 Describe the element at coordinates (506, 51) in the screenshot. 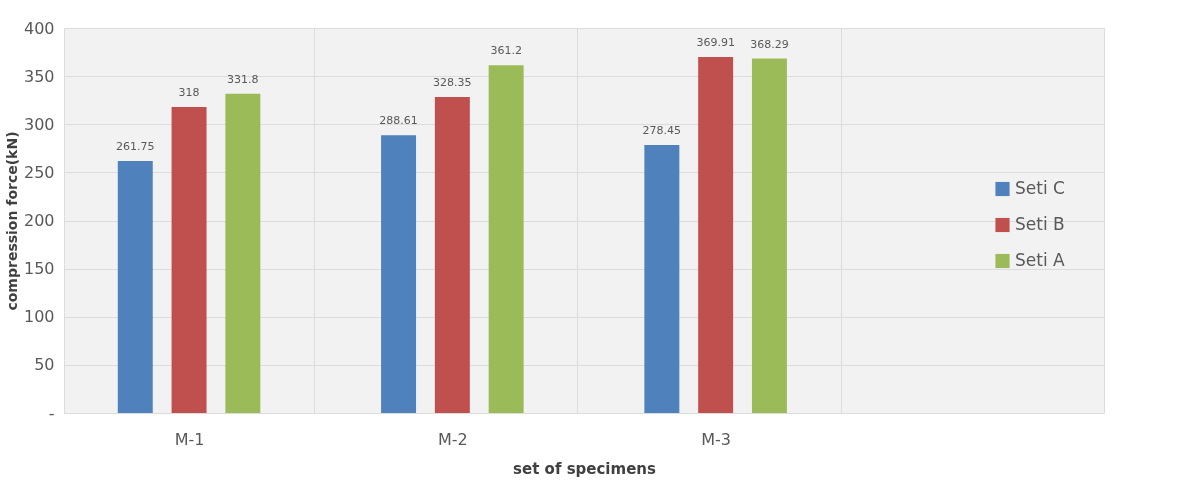

I see `data-label: 361.2` at that location.